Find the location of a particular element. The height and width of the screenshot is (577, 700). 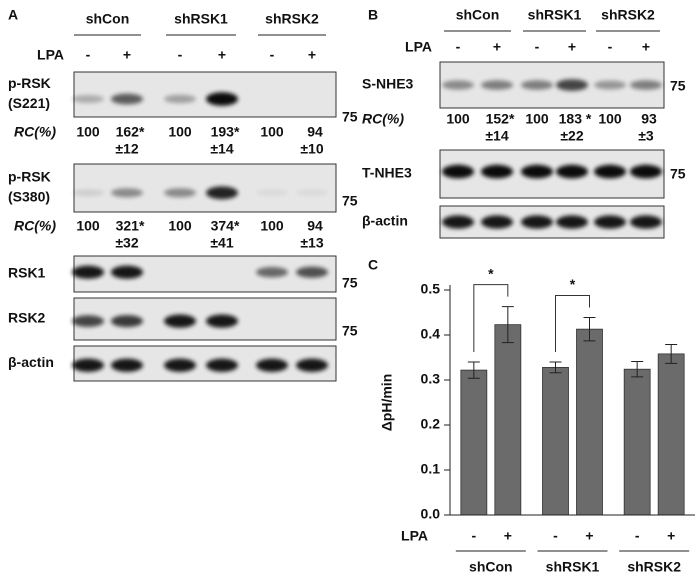

rc-value: 183 * is located at coordinates (575, 119).